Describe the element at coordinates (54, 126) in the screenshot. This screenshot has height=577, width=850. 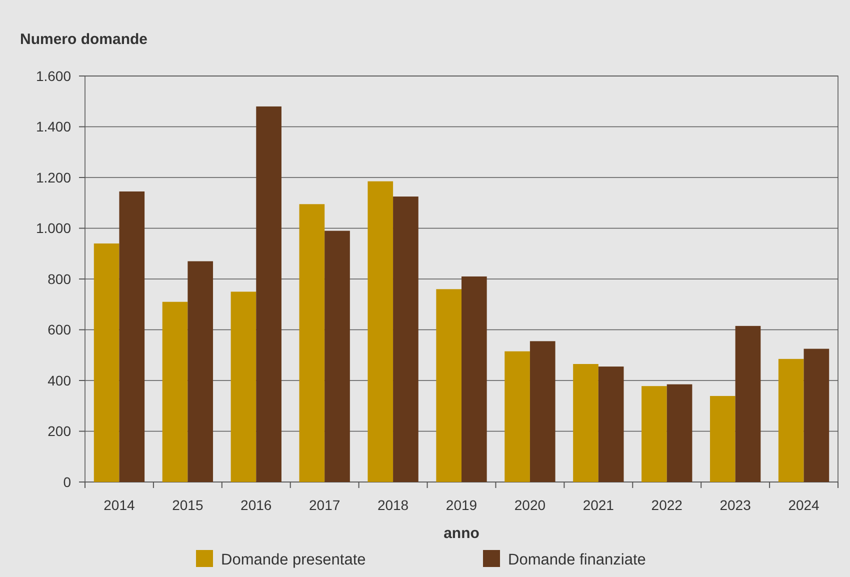
I see `y-tick-label: 1.400` at that location.